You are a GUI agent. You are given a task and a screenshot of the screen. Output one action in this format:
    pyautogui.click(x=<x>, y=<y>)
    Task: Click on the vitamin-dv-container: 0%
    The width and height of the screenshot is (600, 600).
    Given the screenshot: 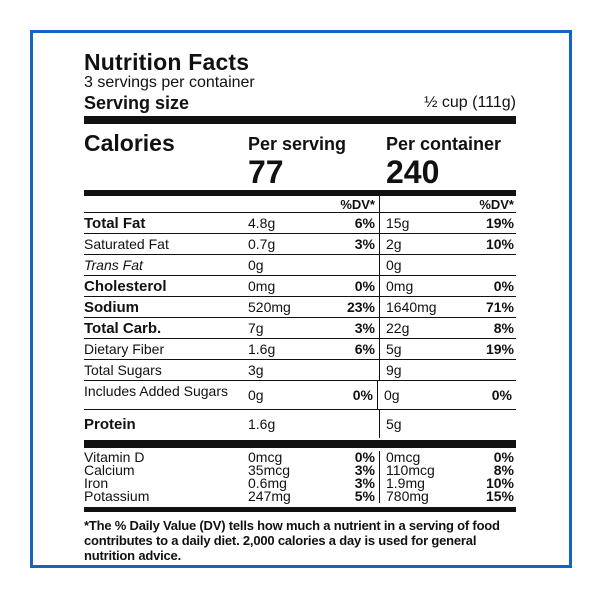 What is the action you would take?
    pyautogui.click(x=503, y=457)
    